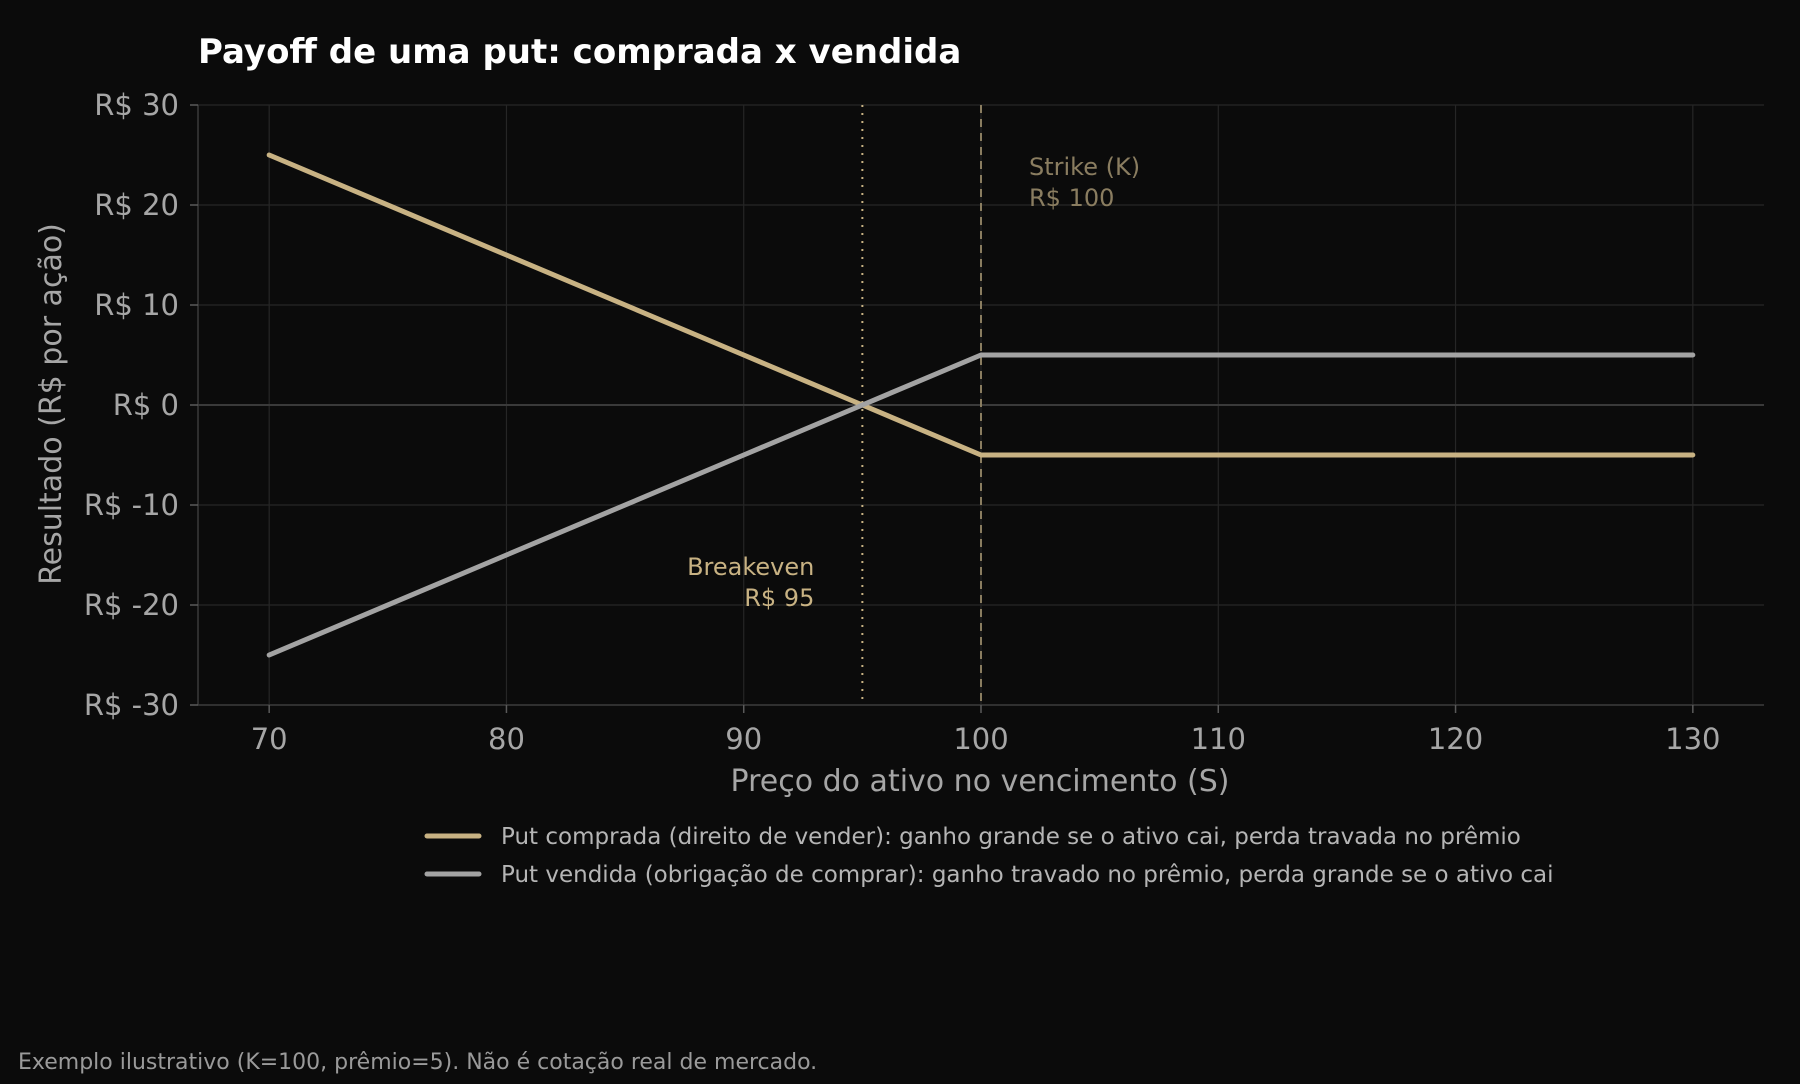 This screenshot has height=1084, width=1800. I want to click on chart-title: Payoff de uma put: comprada x vendida, so click(579, 52).